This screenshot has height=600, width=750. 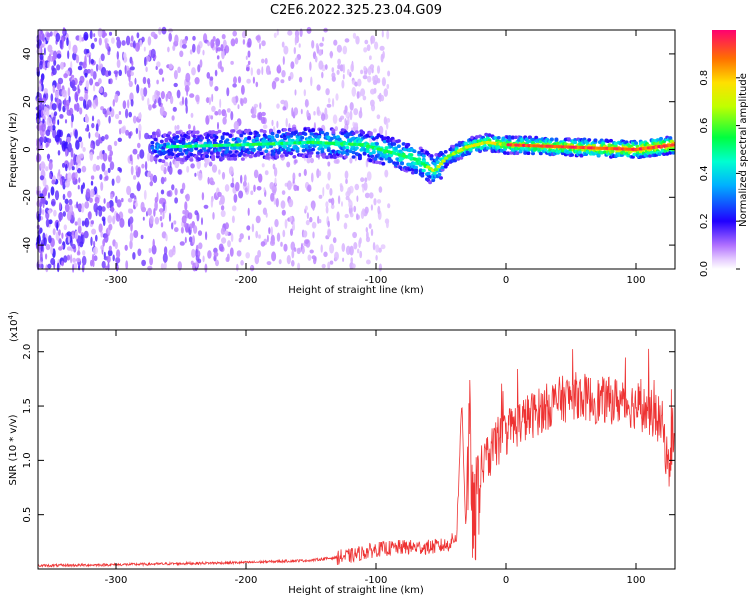 What do you see at coordinates (704, 269) in the screenshot?
I see `colorbar-tick-label: 0.0` at bounding box center [704, 269].